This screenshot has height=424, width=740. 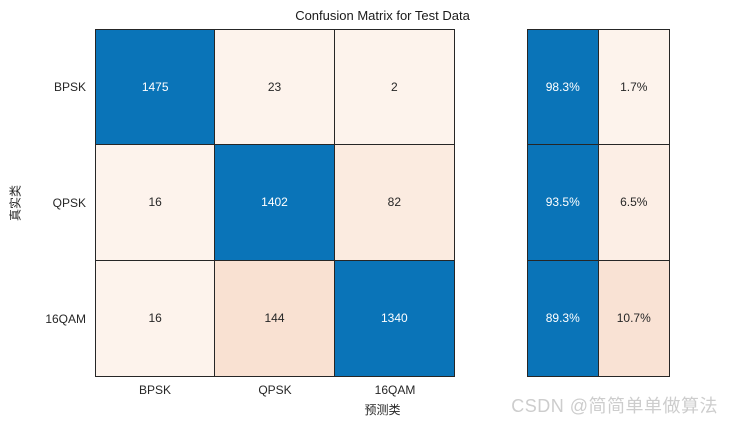 What do you see at coordinates (382, 15) in the screenshot?
I see `chart-title: Confusion Matrix for Test Data` at bounding box center [382, 15].